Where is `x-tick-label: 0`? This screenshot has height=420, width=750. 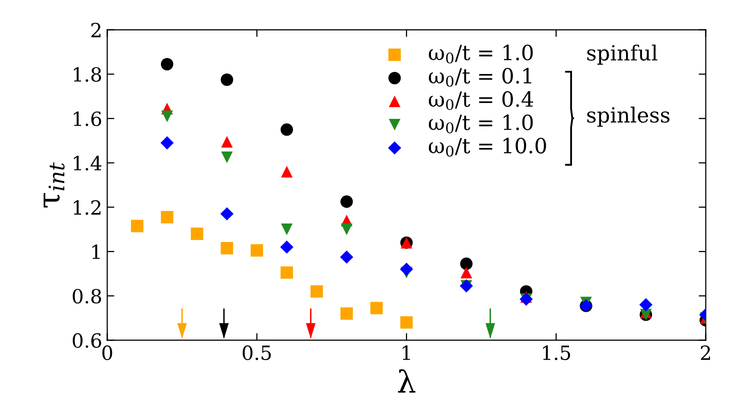 x-tick-label: 0 is located at coordinates (107, 352).